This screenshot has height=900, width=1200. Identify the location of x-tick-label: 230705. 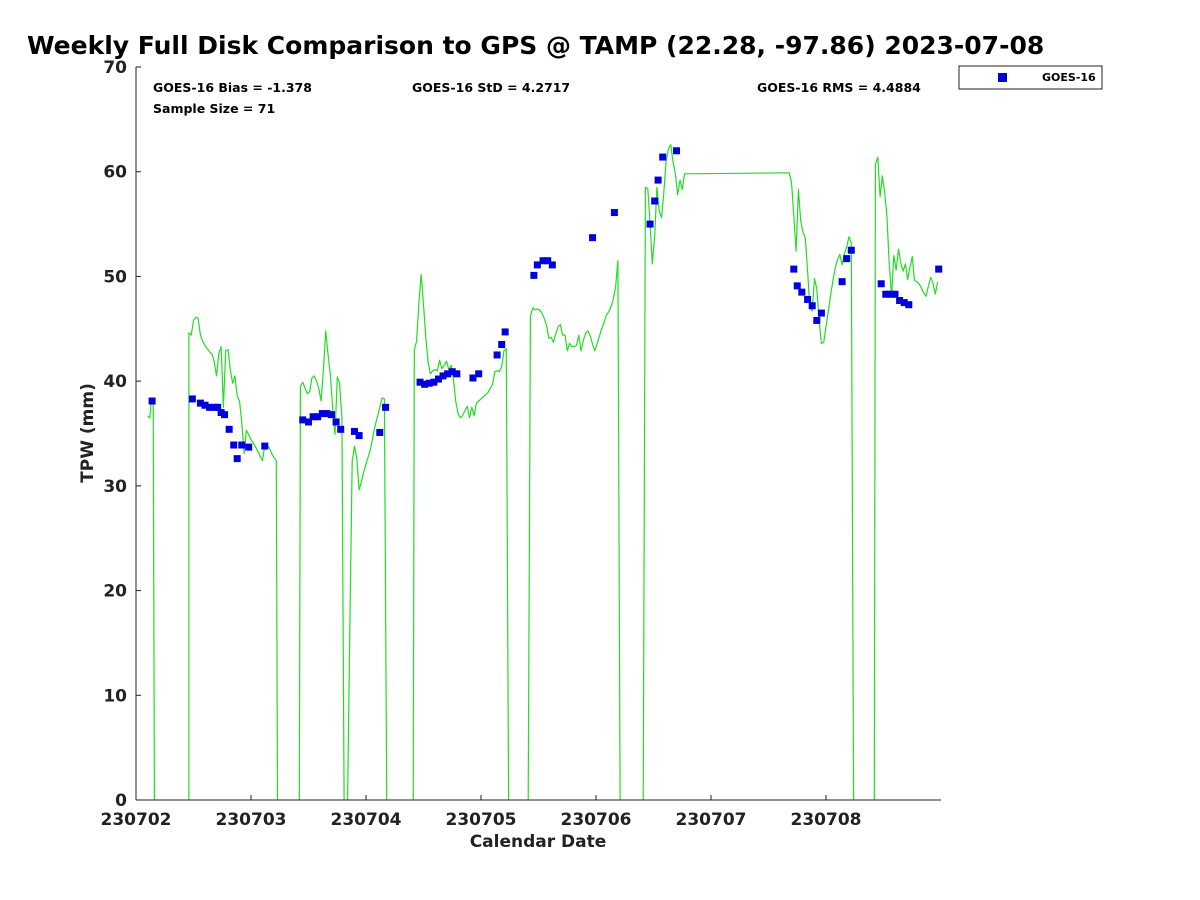
(481, 820).